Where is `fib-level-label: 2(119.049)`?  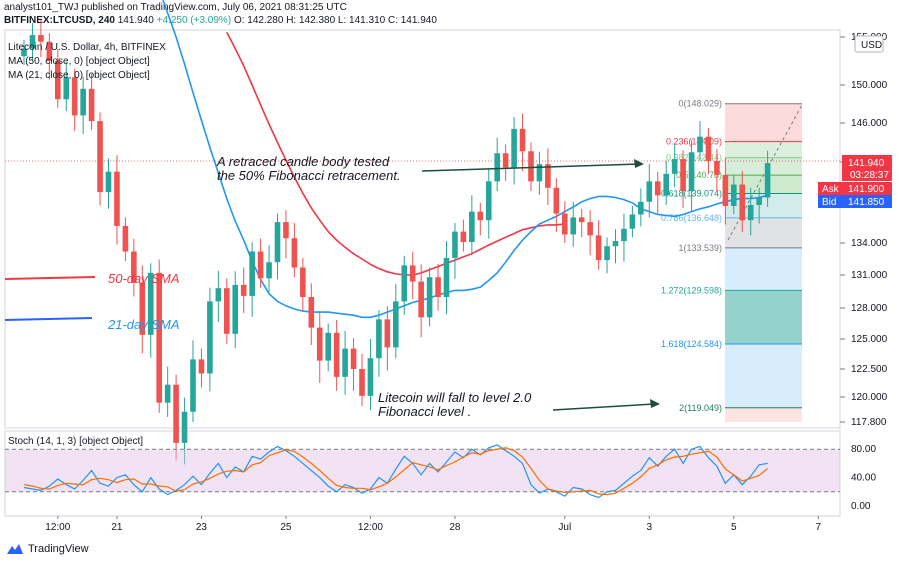
fib-level-label: 2(119.049) is located at coordinates (700, 408).